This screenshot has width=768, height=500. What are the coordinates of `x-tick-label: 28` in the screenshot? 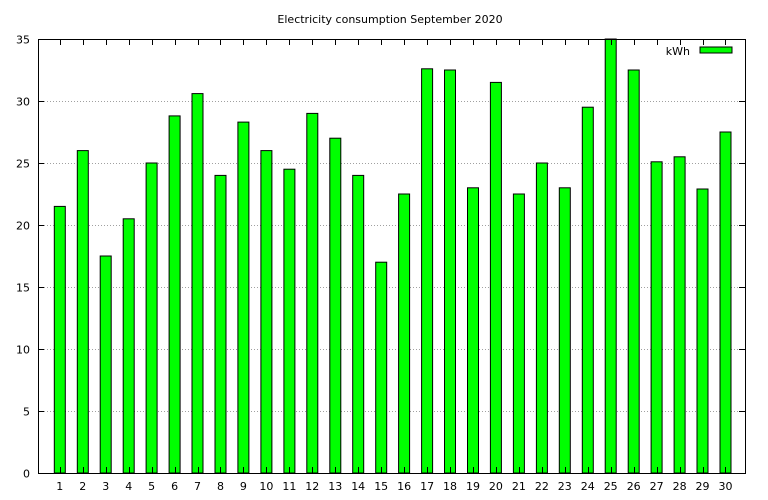 It's located at (680, 486).